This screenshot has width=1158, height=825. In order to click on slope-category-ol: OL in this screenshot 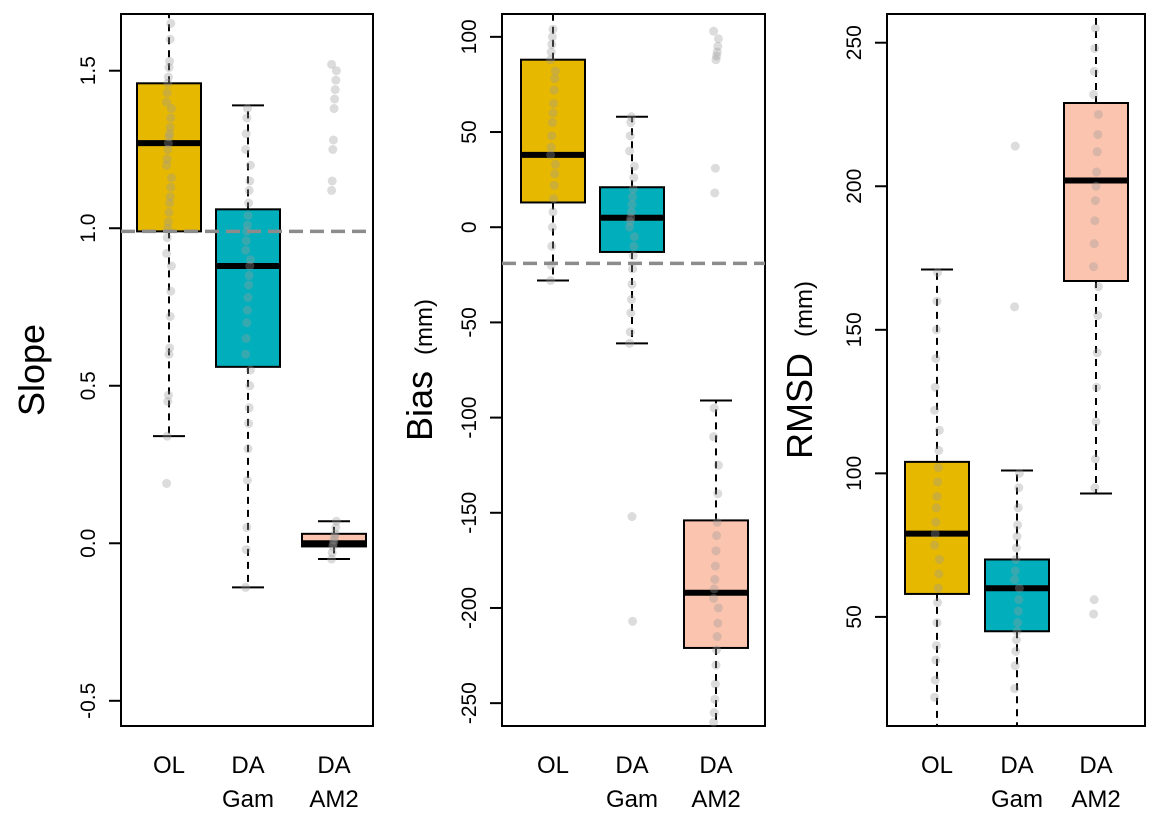, I will do `click(169, 765)`.